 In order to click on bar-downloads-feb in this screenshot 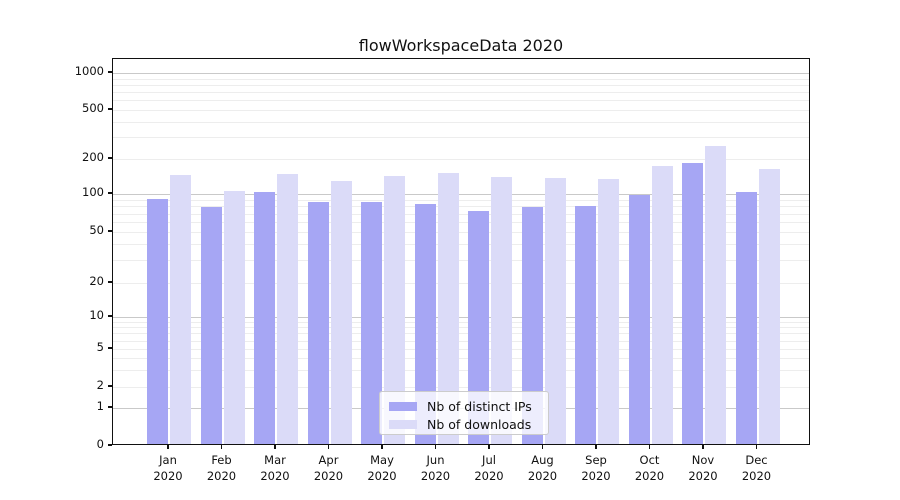, I will do `click(234, 317)`.